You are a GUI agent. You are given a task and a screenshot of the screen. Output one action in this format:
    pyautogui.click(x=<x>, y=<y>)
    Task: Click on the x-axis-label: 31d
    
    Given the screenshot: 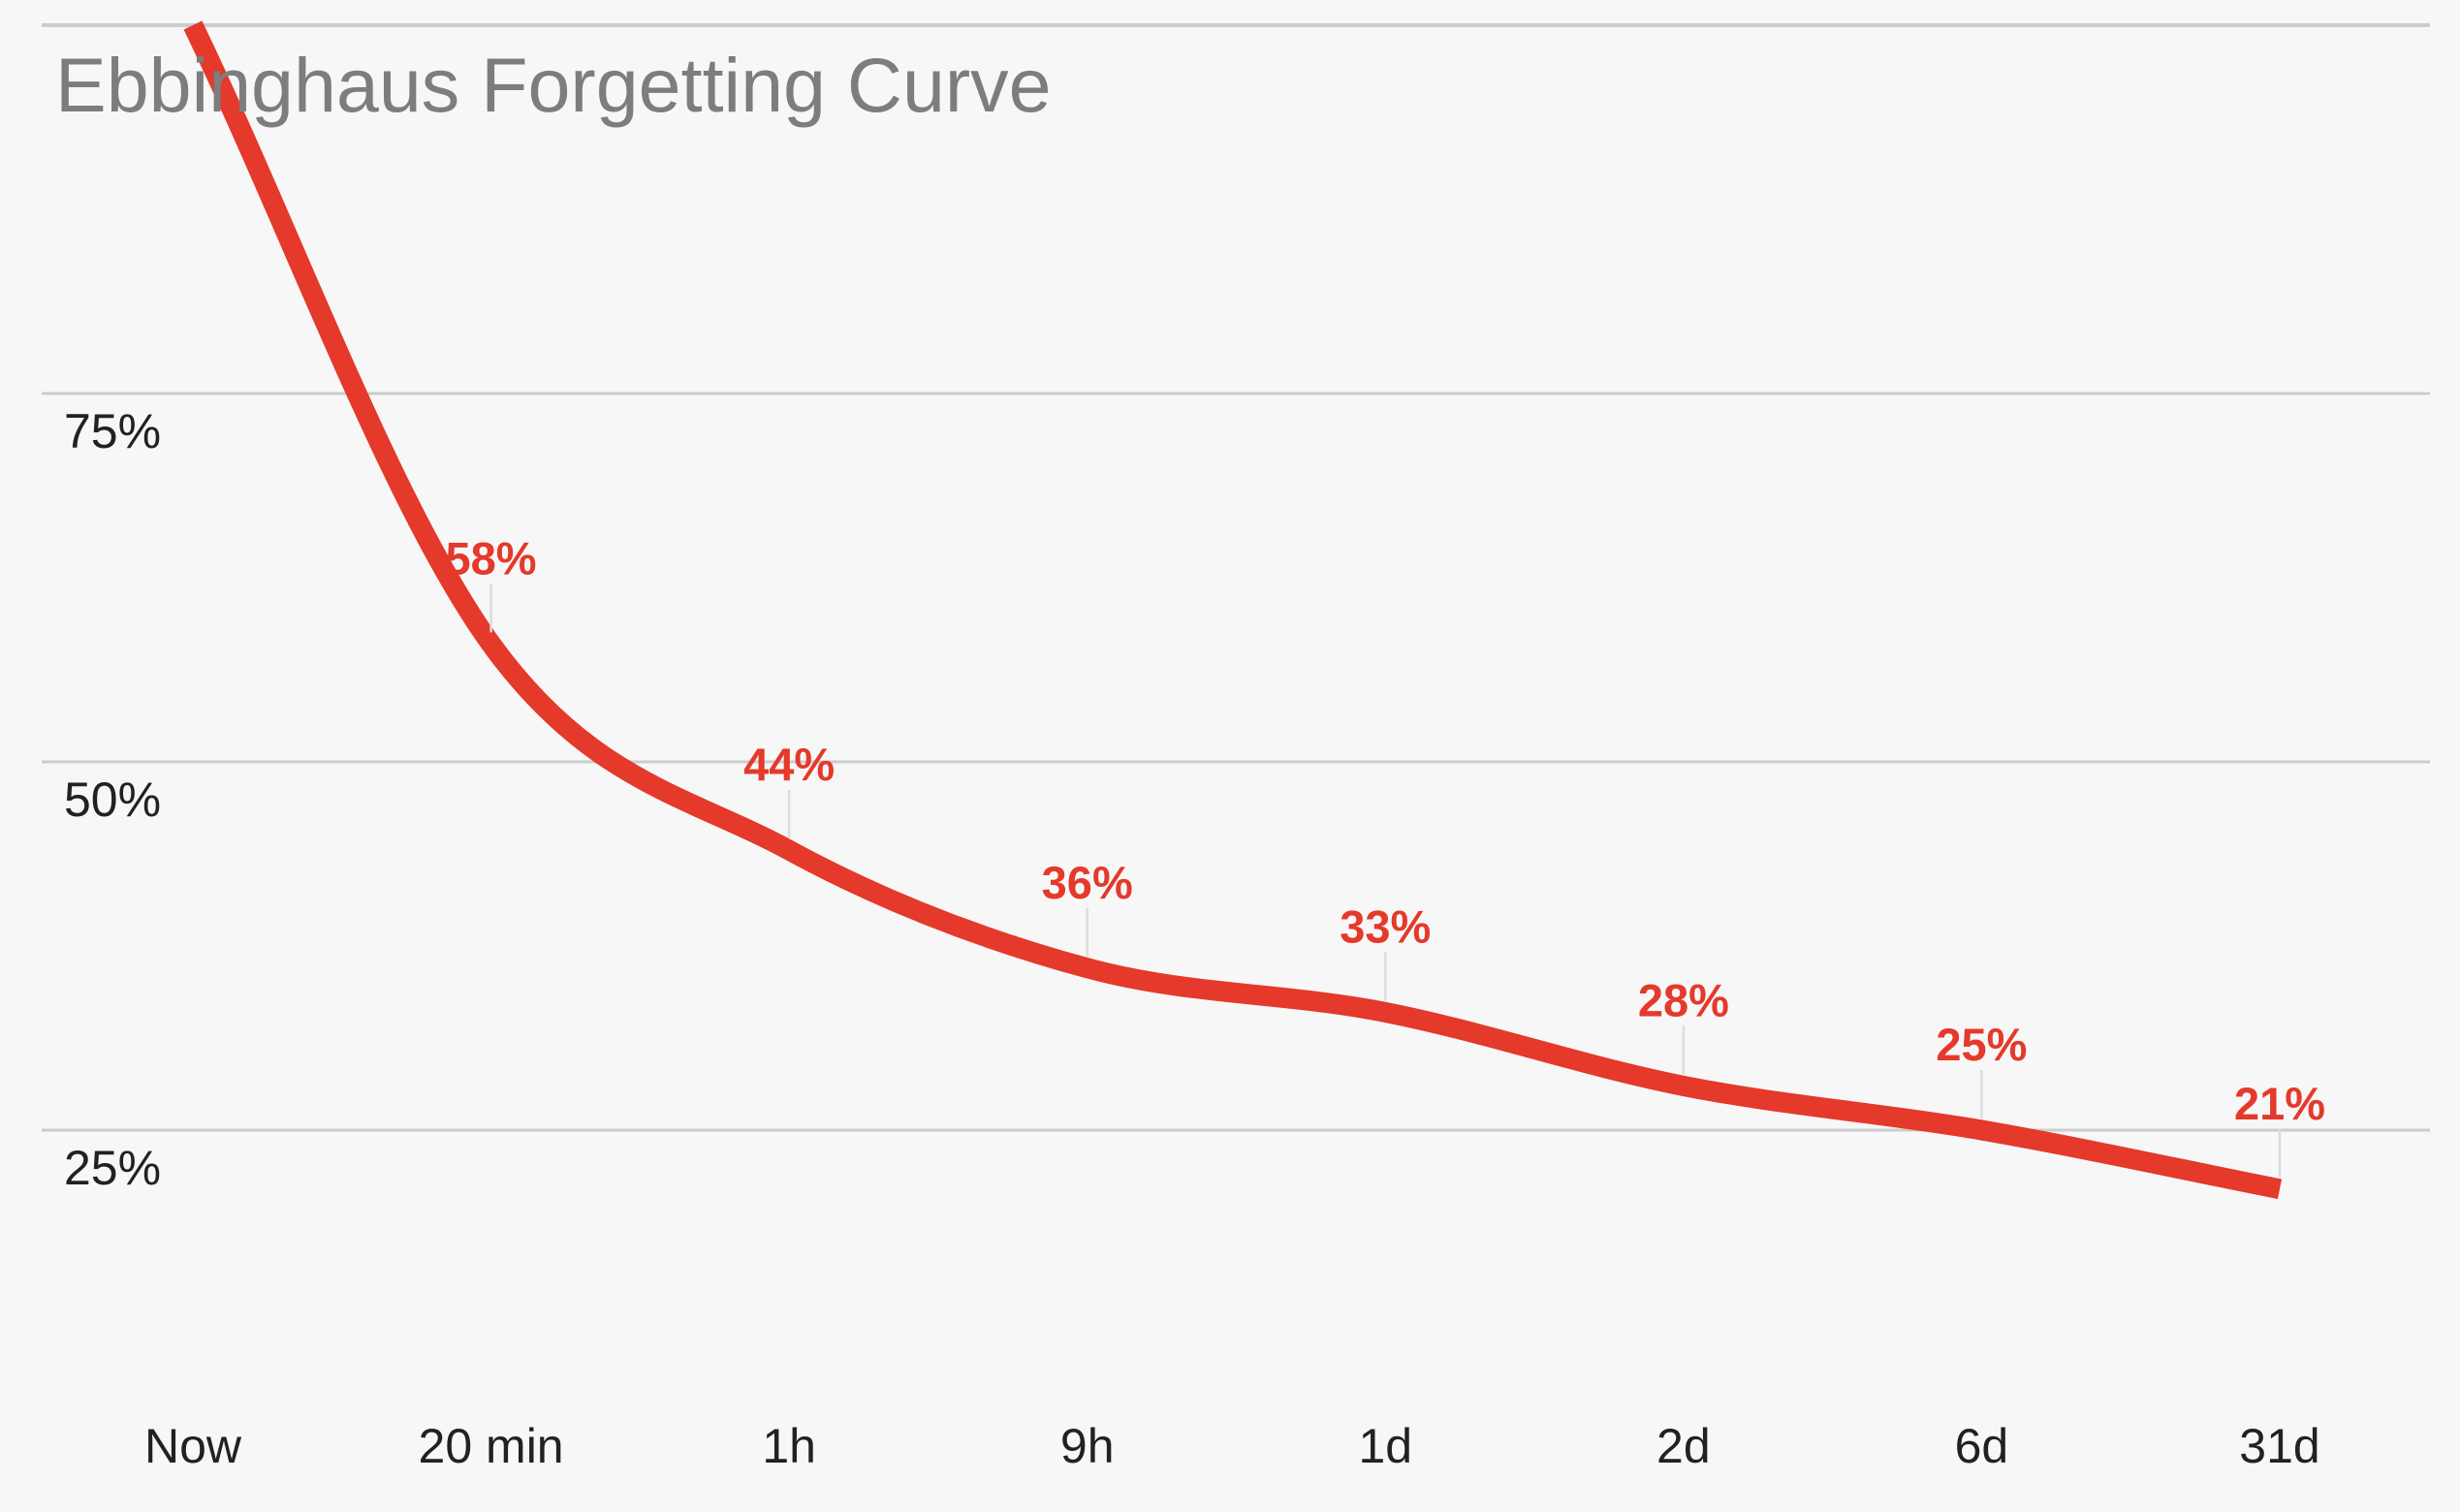 What is the action you would take?
    pyautogui.click(x=2279, y=1446)
    